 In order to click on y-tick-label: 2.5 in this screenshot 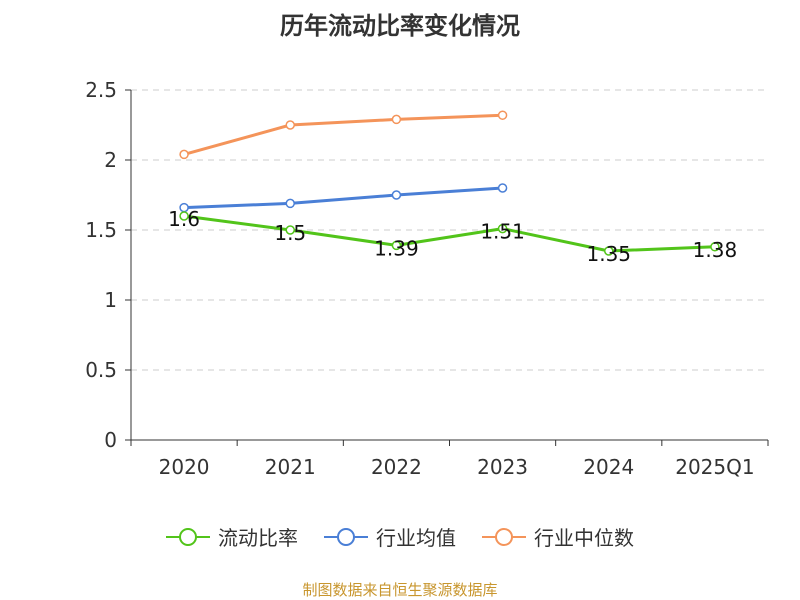, I will do `click(101, 90)`.